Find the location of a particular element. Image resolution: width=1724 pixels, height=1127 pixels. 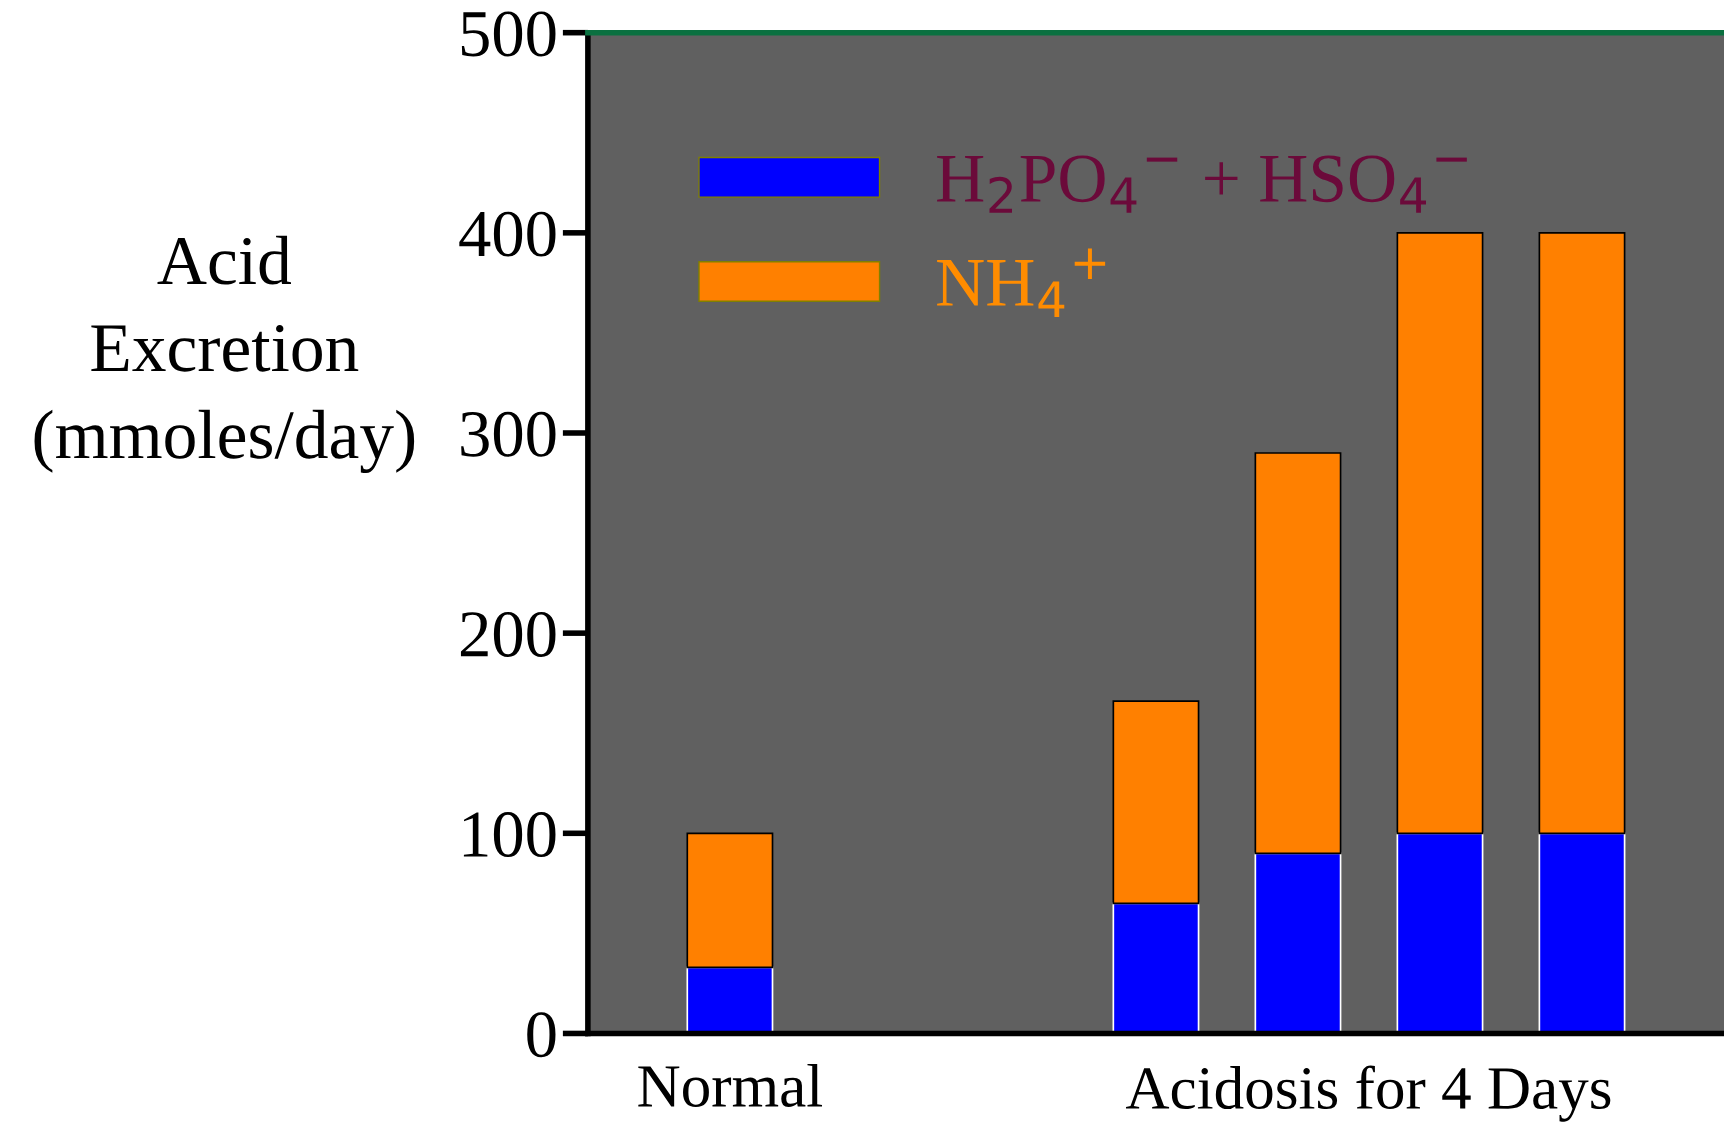

legend-label: H$_{2}$PO$_{4}$$^{−}$ + HSO$_{4}$$^{−}$ is located at coordinates (1202, 184).